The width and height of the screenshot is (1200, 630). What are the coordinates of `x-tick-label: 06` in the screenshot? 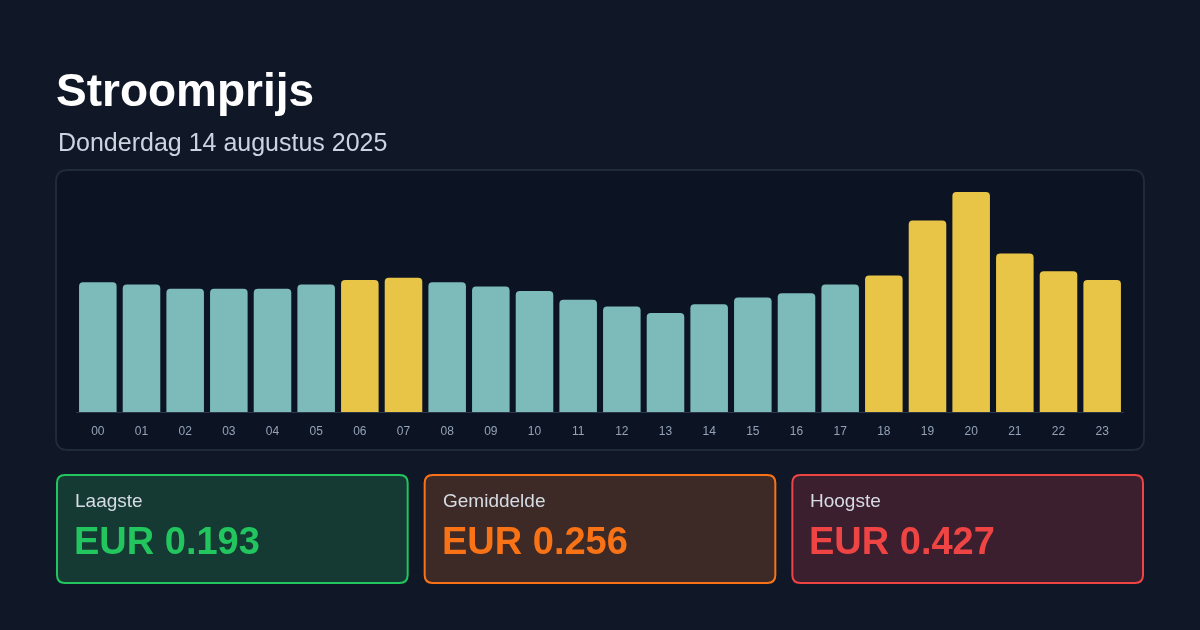 It's located at (360, 431).